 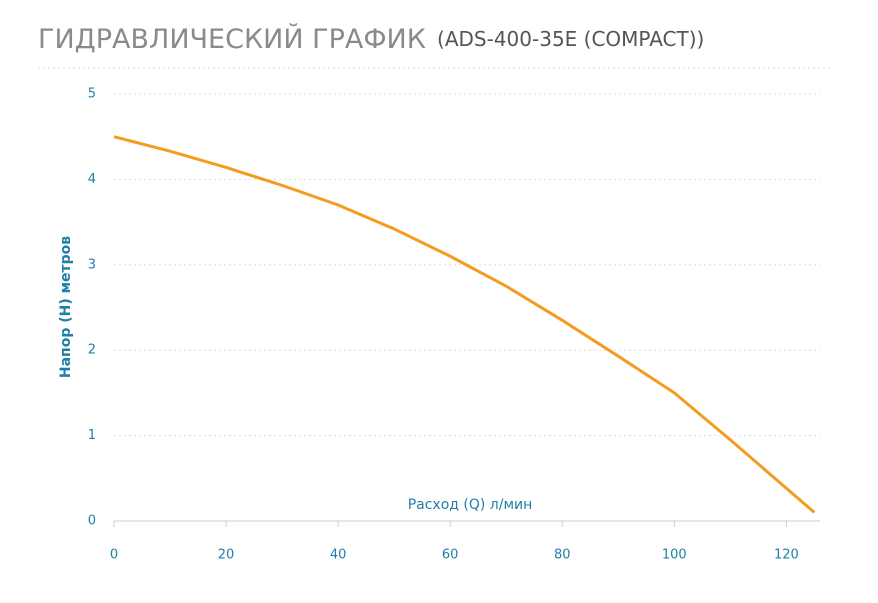 I want to click on x-tick-label: 40, so click(x=338, y=555).